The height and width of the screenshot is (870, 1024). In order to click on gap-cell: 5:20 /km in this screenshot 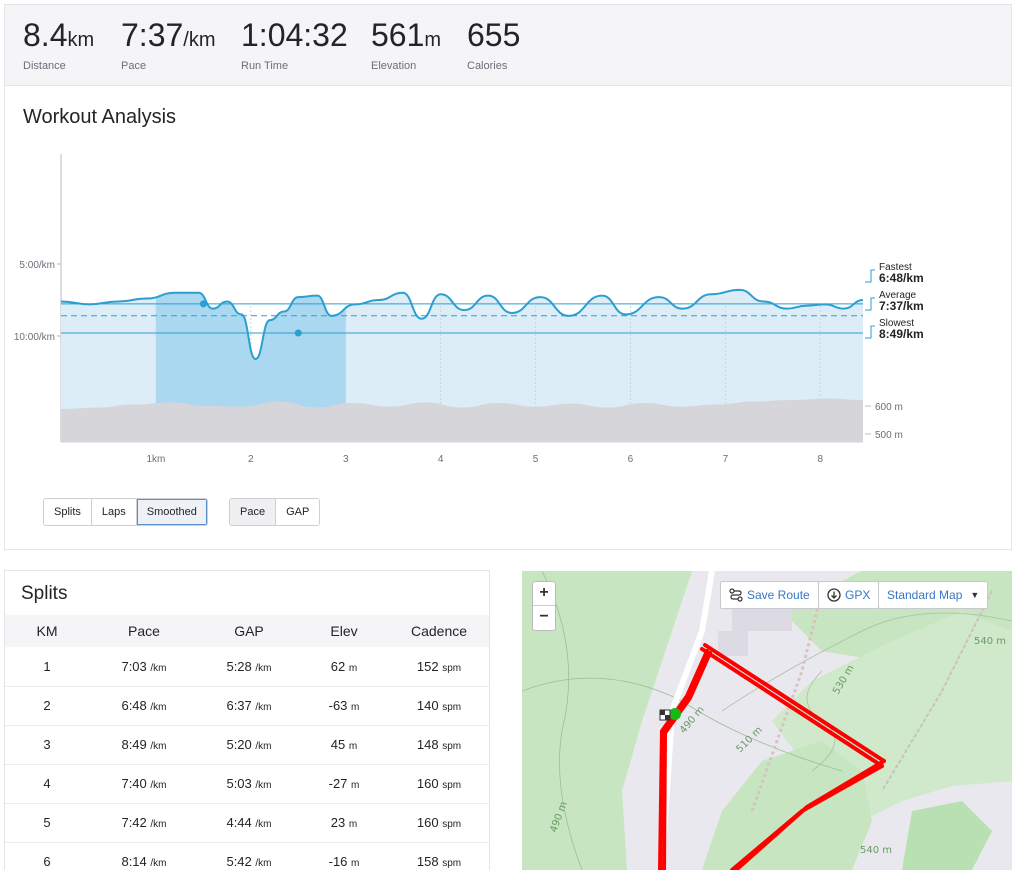, I will do `click(249, 745)`.